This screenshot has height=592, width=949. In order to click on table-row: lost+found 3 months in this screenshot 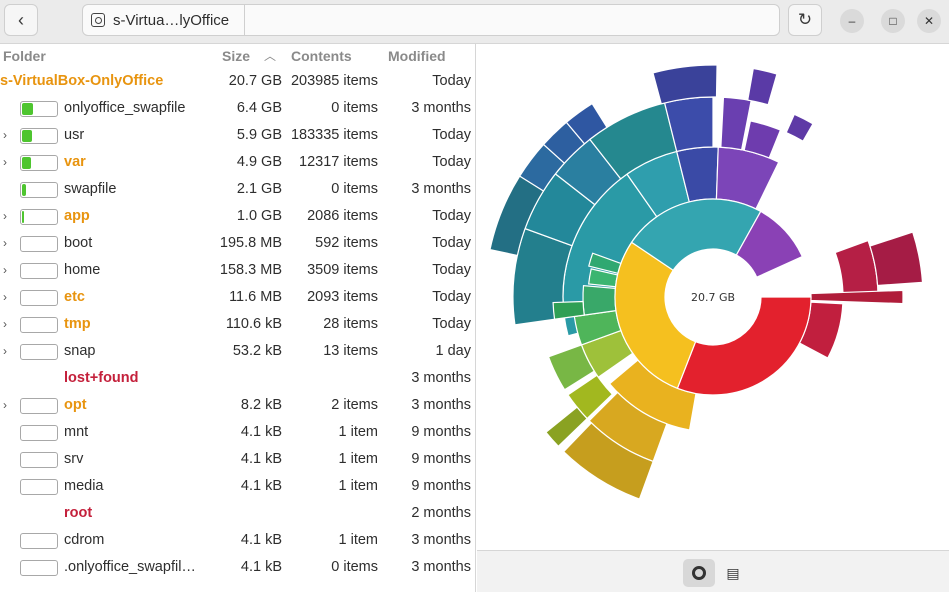, I will do `click(238, 378)`.